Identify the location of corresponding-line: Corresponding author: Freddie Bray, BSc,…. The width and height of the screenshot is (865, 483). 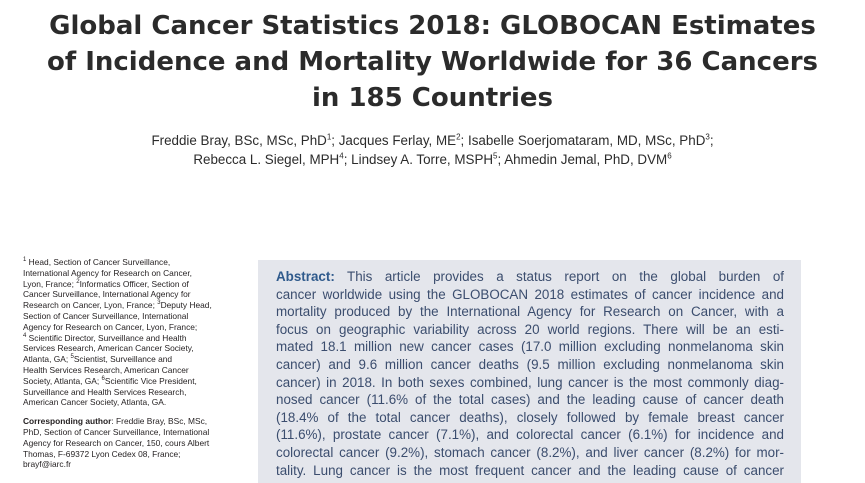
(135, 421).